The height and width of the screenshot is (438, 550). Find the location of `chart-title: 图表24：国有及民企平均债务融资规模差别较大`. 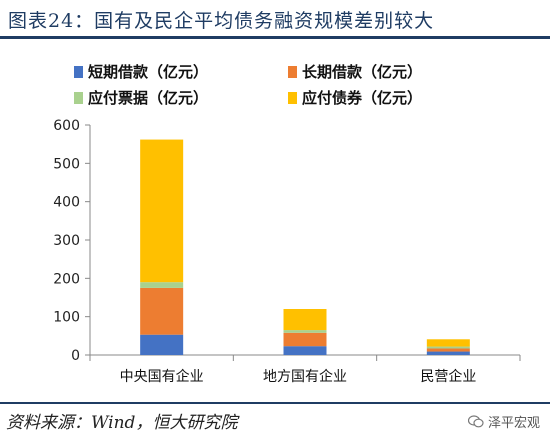

chart-title: 图表24：国有及民企平均债务融资规模差别较大 is located at coordinates (221, 21).